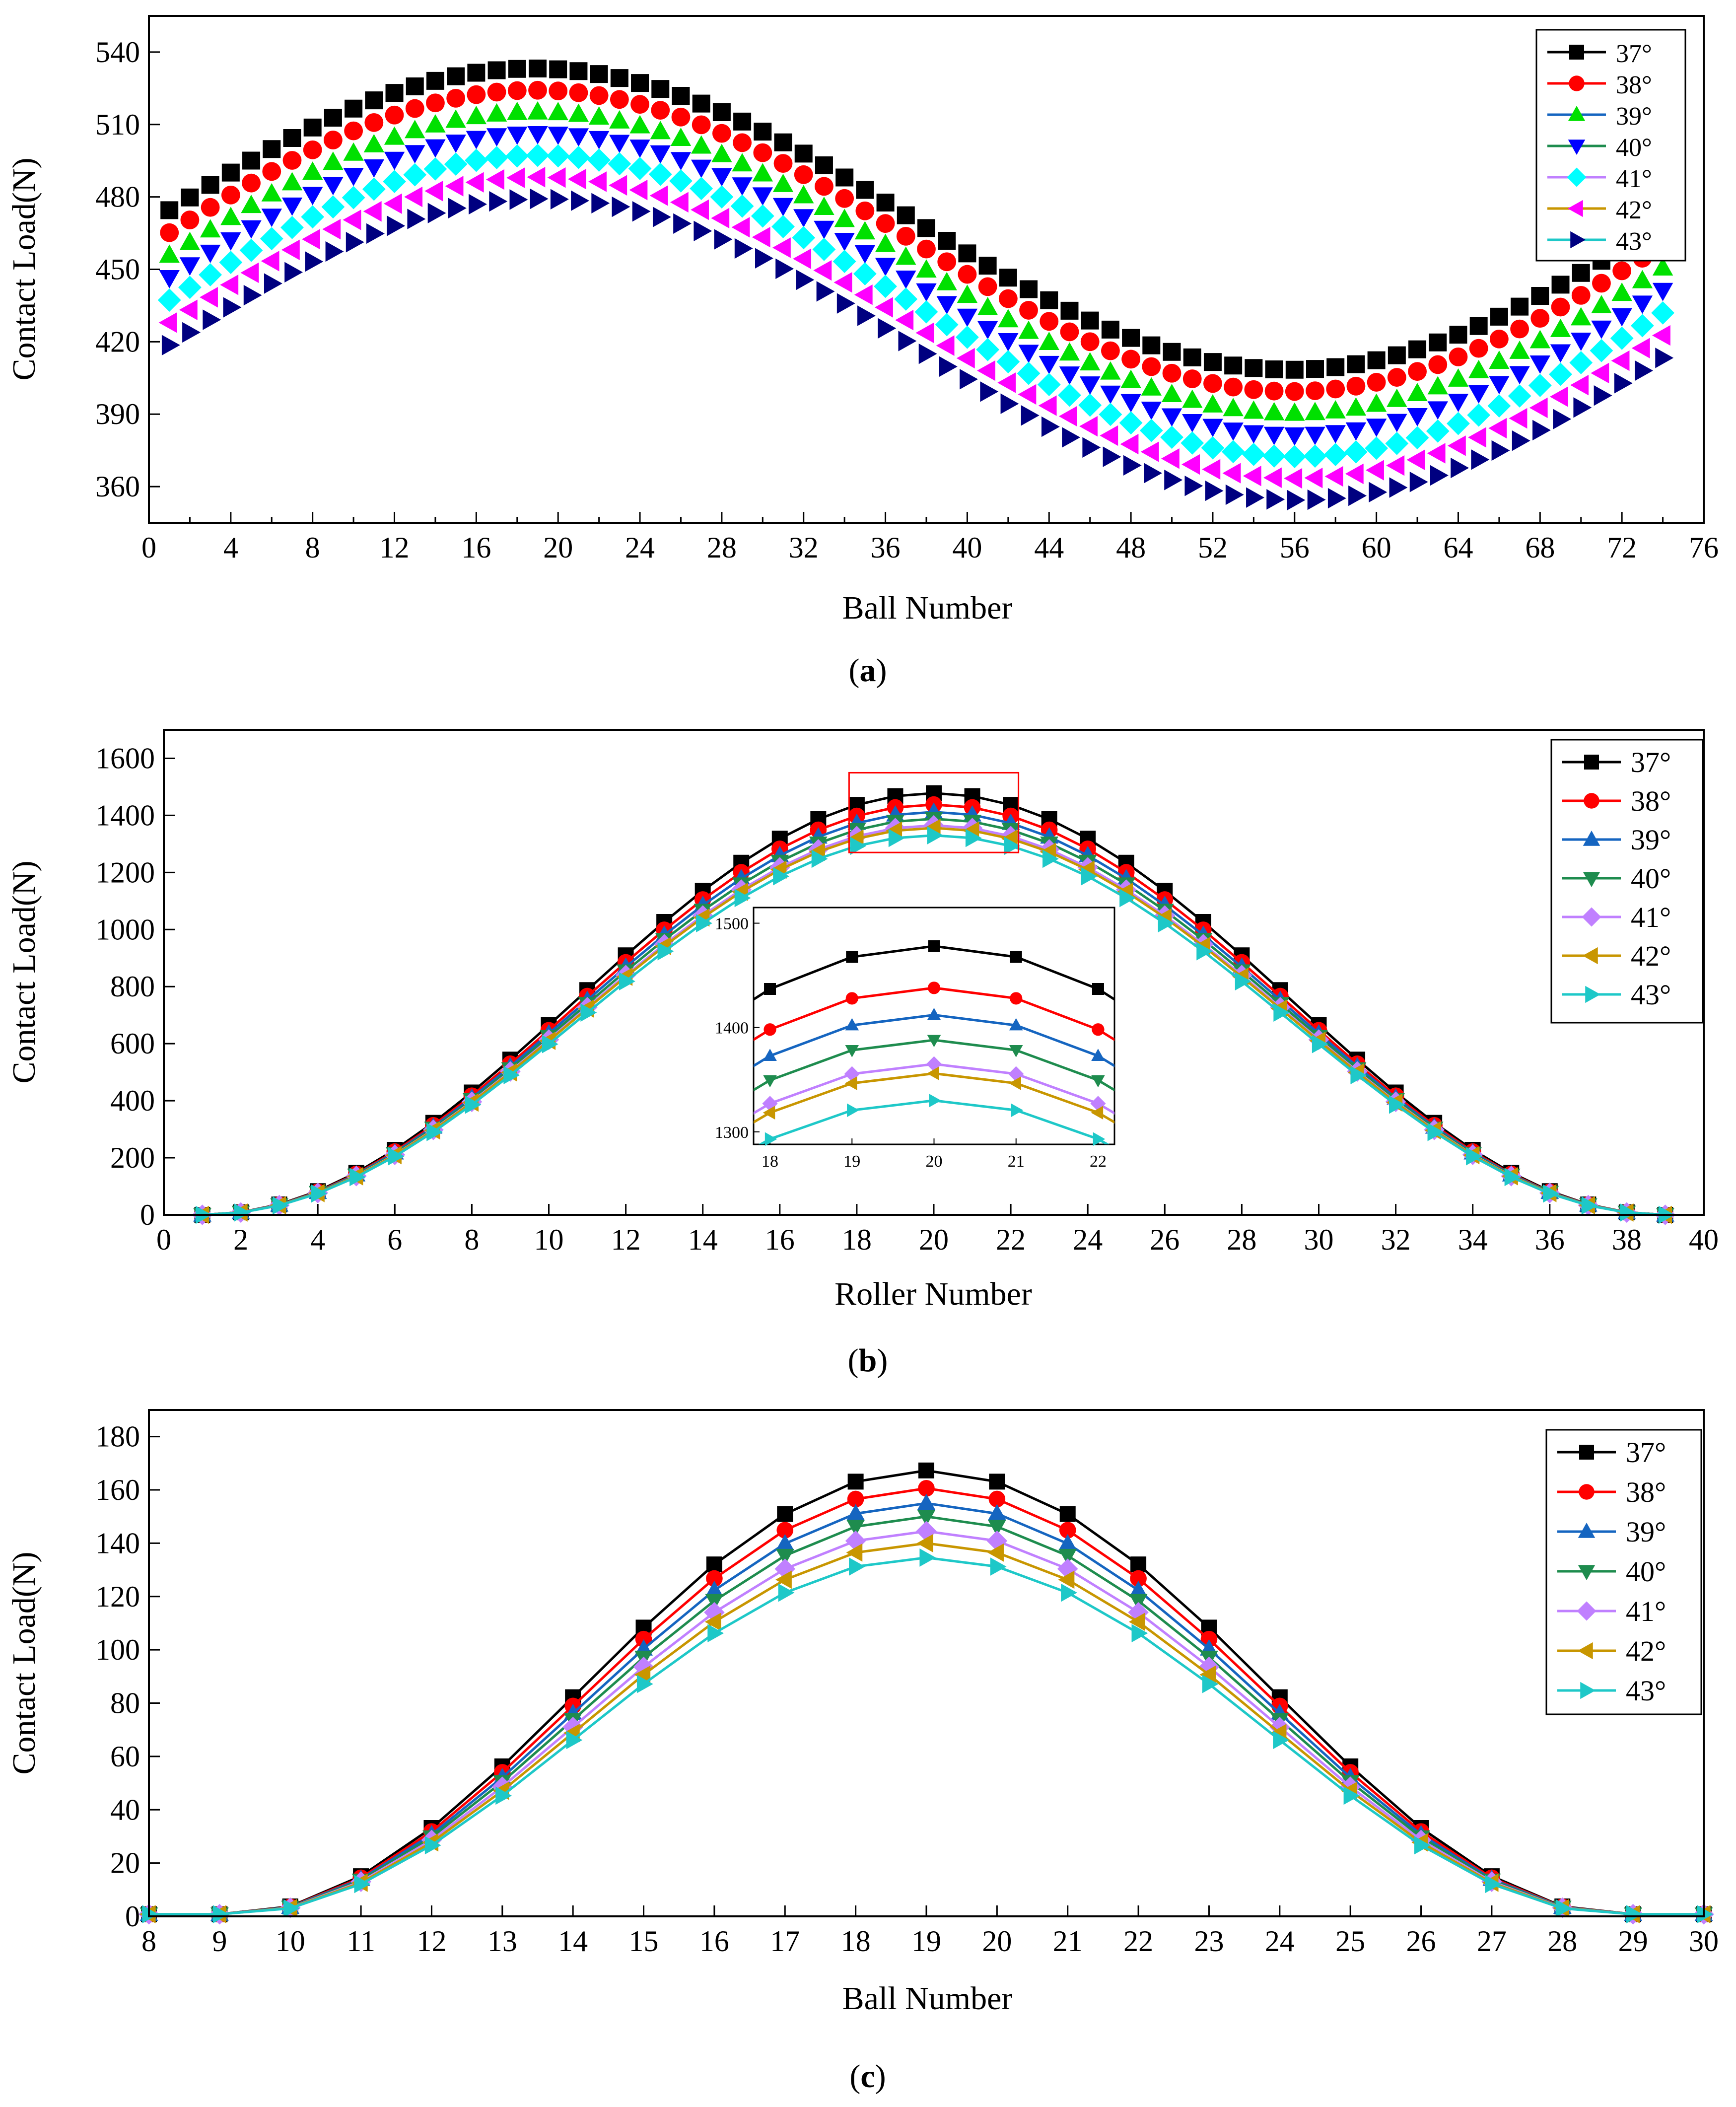 This screenshot has height=2107, width=1736. Describe the element at coordinates (1646, 1452) in the screenshot. I see `legend-label: 37°` at that location.